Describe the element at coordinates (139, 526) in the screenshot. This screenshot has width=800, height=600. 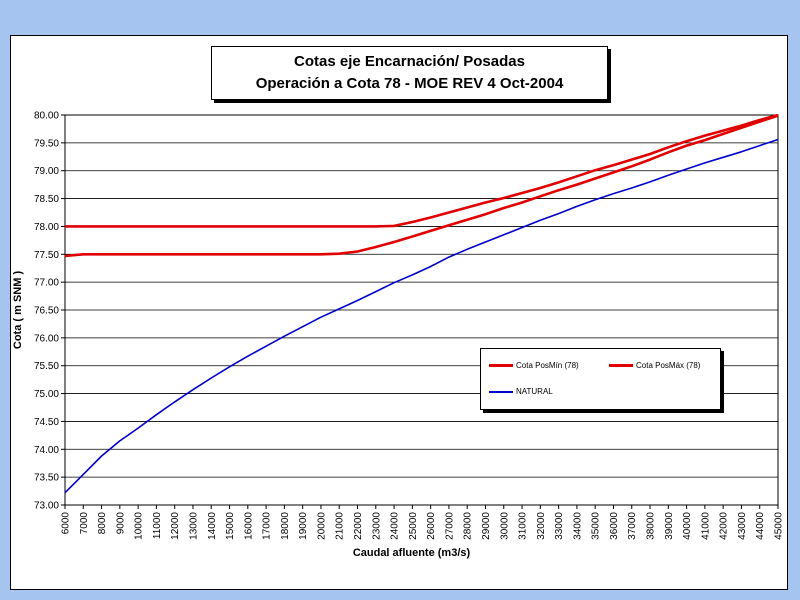
I see `x-tick-label: 10000` at that location.